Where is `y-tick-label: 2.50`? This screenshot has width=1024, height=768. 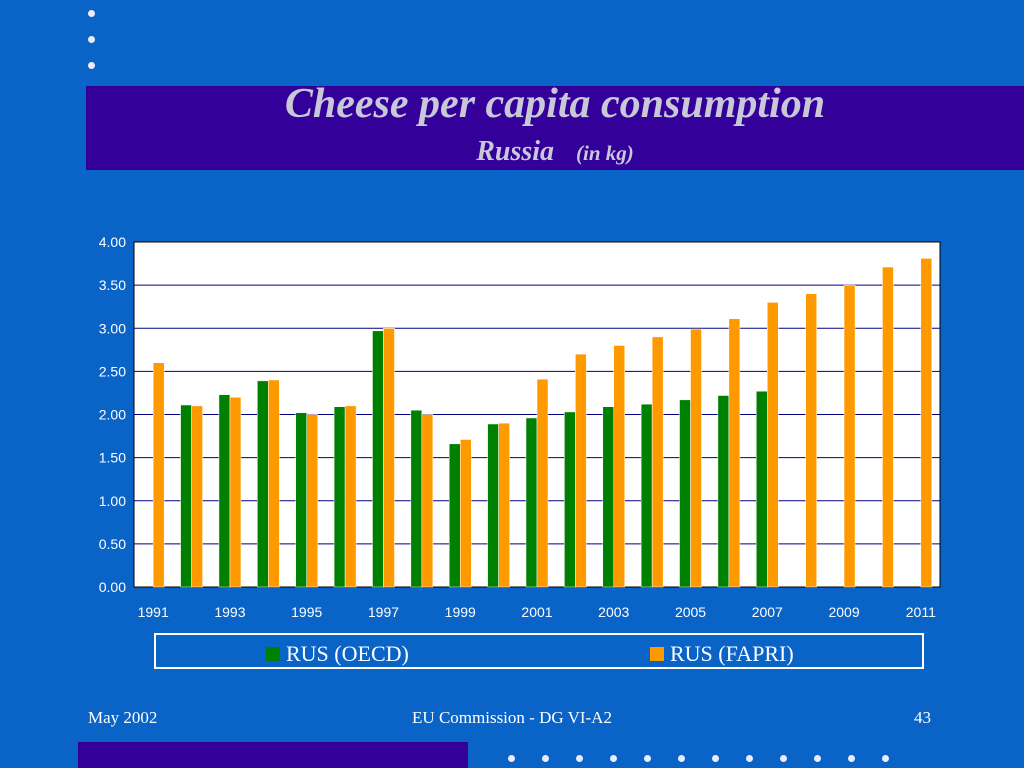 y-tick-label: 2.50 is located at coordinates (112, 371).